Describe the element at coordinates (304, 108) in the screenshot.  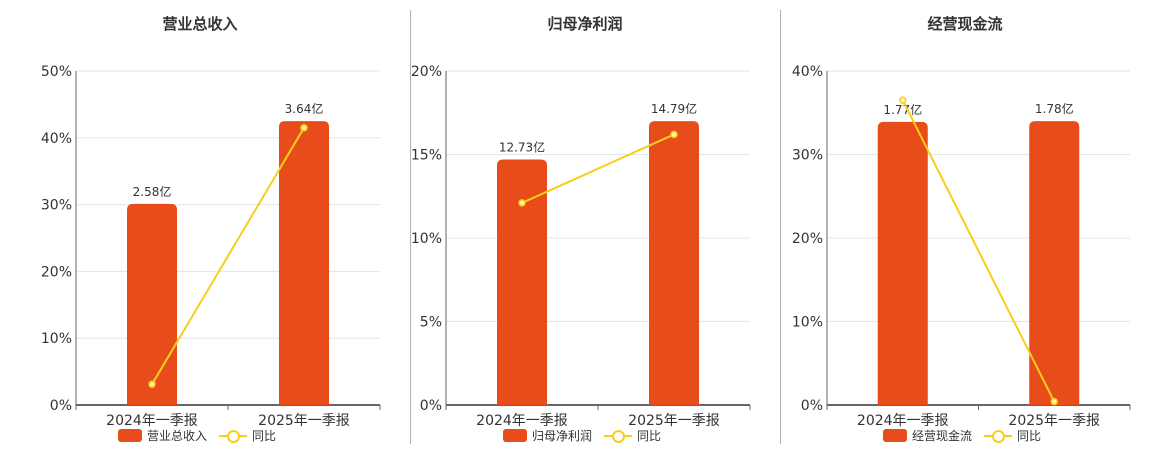
I see `bar-value-label: 3.64亿` at that location.